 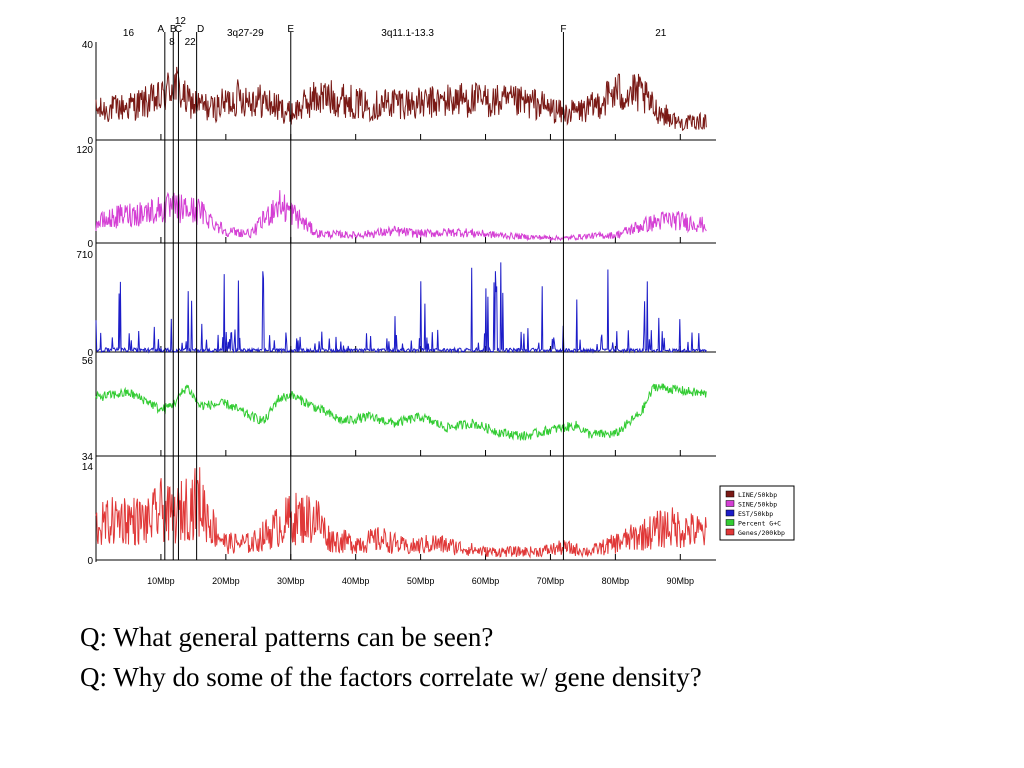 What do you see at coordinates (129, 33) in the screenshot?
I see `band-label: 16` at bounding box center [129, 33].